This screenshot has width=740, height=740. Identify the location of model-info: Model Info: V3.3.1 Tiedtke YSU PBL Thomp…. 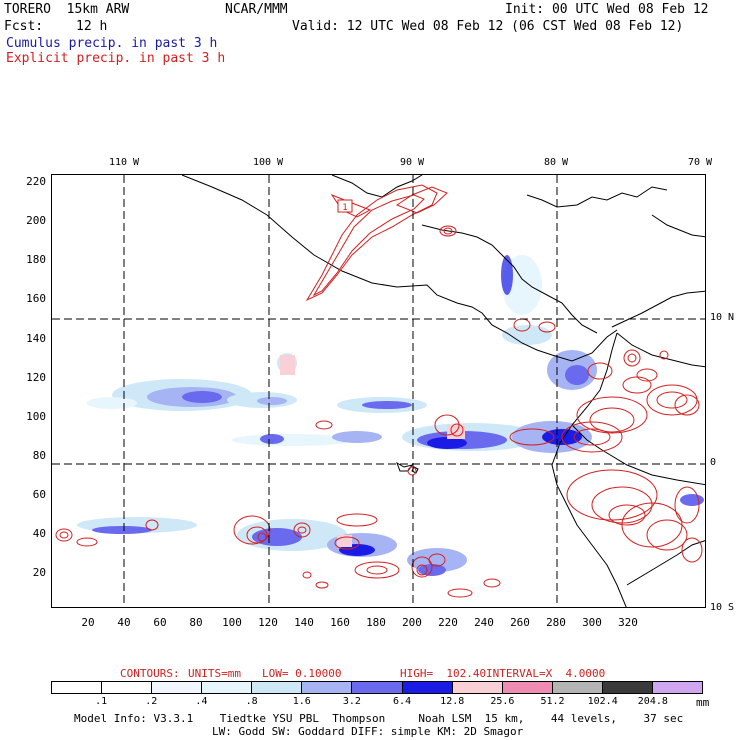
(379, 718).